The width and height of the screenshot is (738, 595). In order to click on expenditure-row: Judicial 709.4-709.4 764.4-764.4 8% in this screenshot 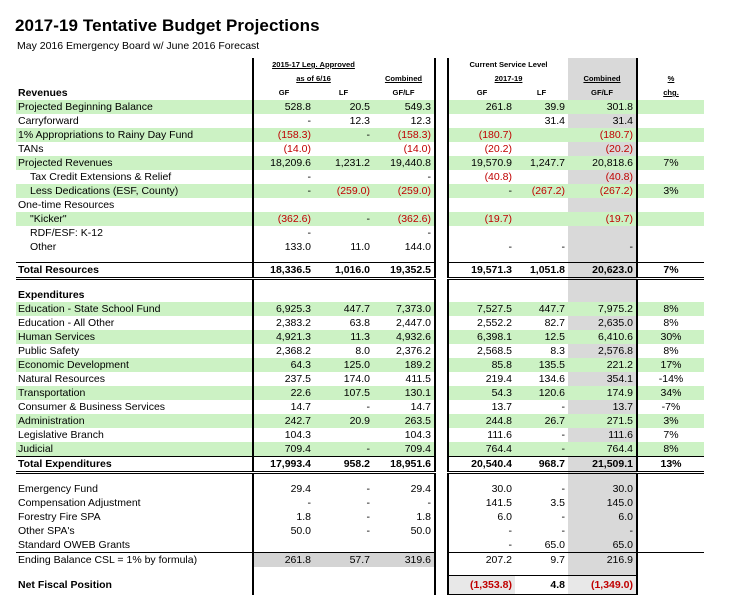, I will do `click(360, 449)`.